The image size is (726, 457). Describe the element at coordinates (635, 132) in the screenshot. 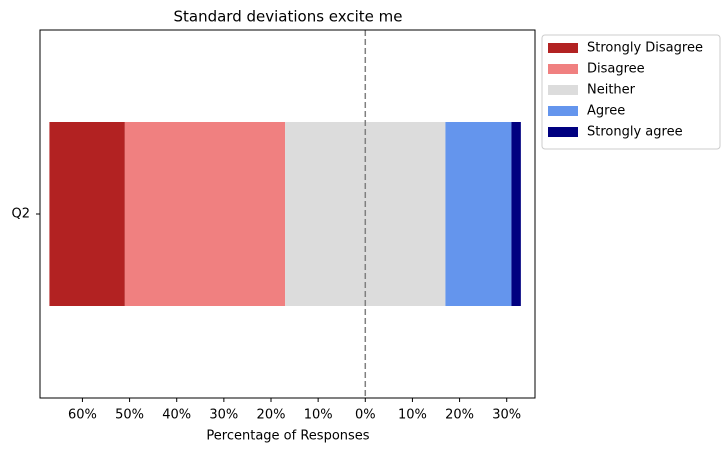

I see `legend-label: Strongly agree` at that location.